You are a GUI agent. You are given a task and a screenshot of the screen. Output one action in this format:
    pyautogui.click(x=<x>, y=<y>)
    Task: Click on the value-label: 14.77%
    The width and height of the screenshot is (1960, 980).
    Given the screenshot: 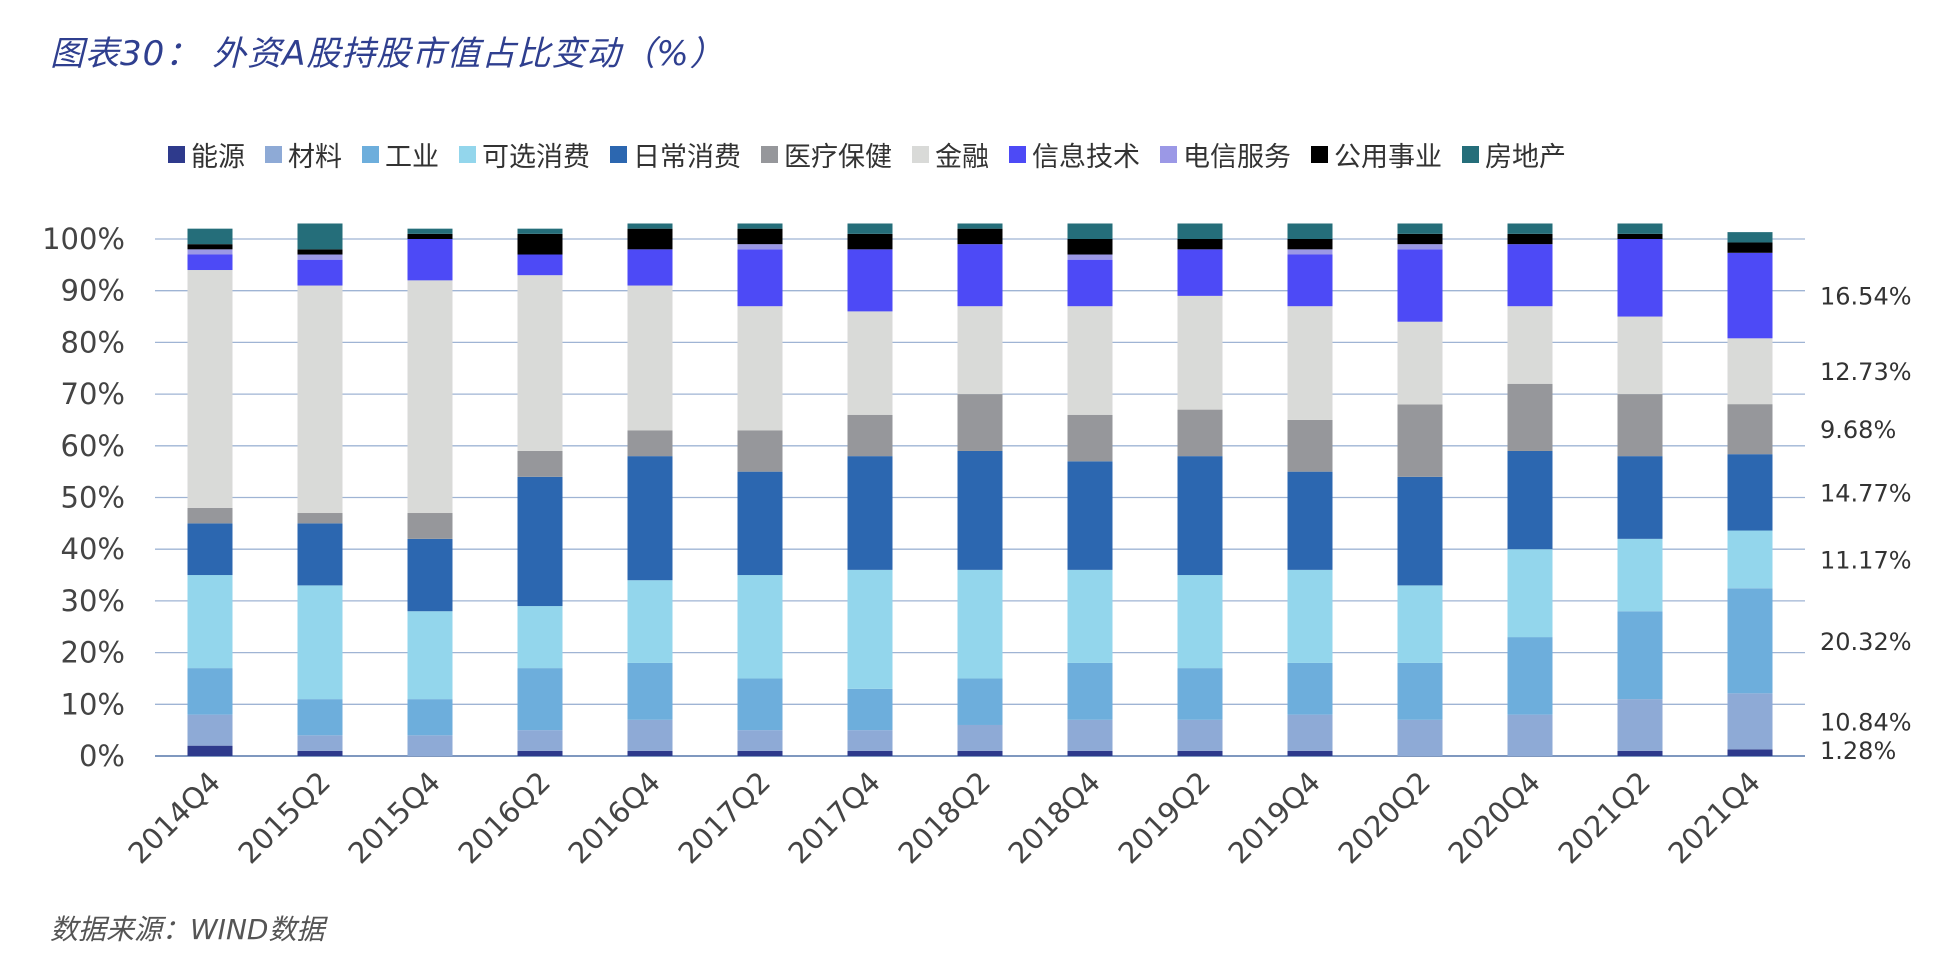 What is the action you would take?
    pyautogui.click(x=1866, y=493)
    